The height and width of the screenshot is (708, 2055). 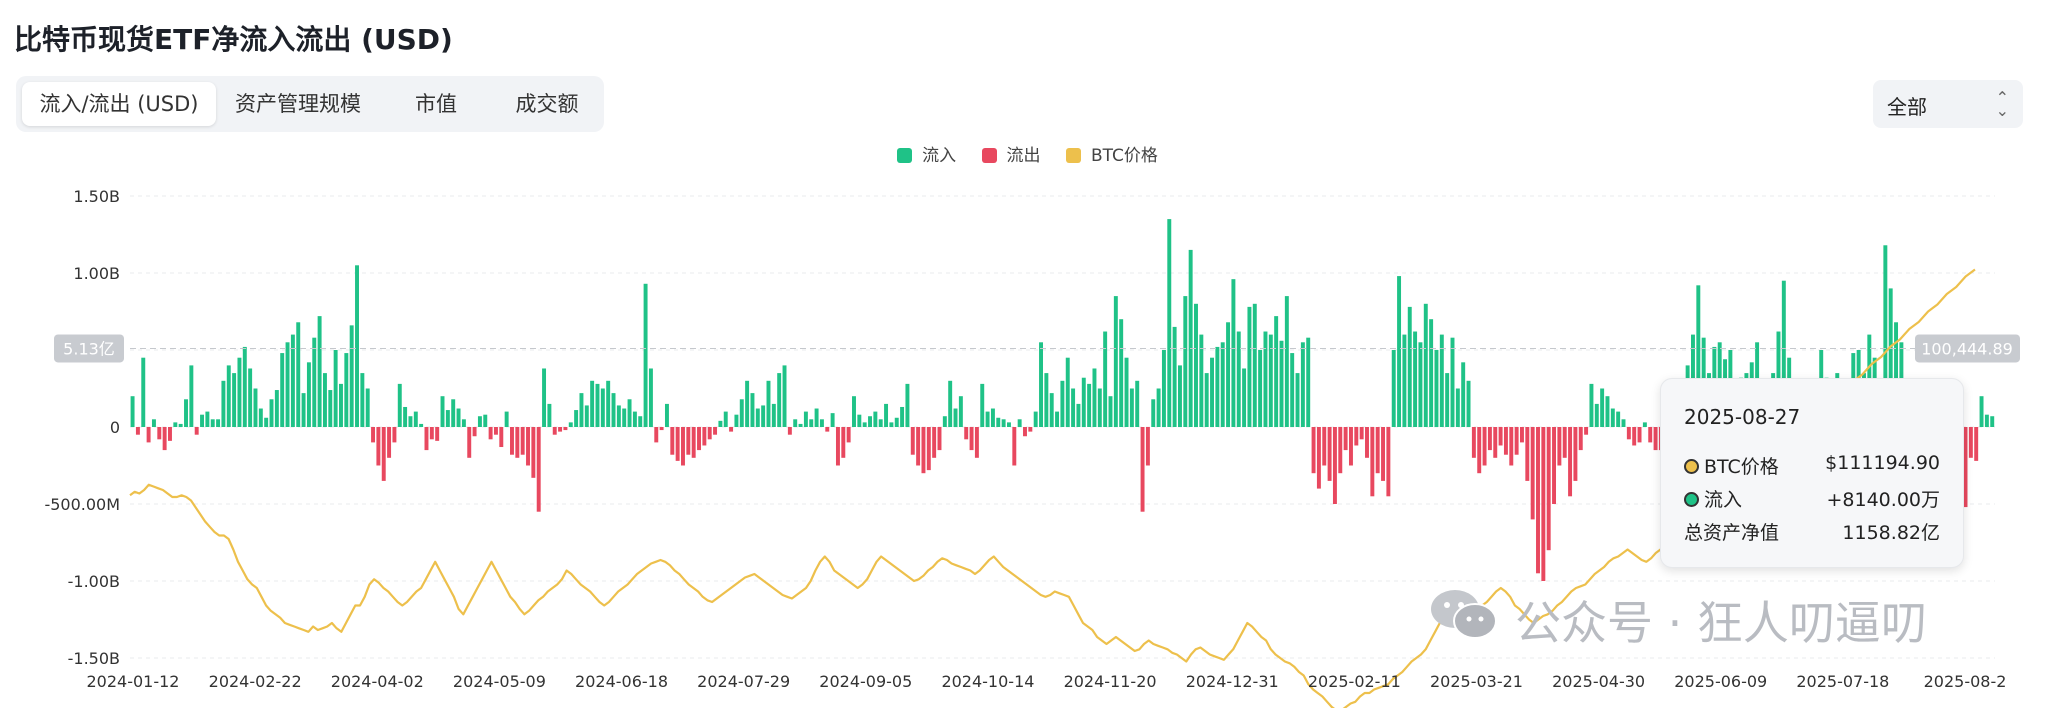 What do you see at coordinates (89, 348) in the screenshot?
I see `crosshair-left-badge` at bounding box center [89, 348].